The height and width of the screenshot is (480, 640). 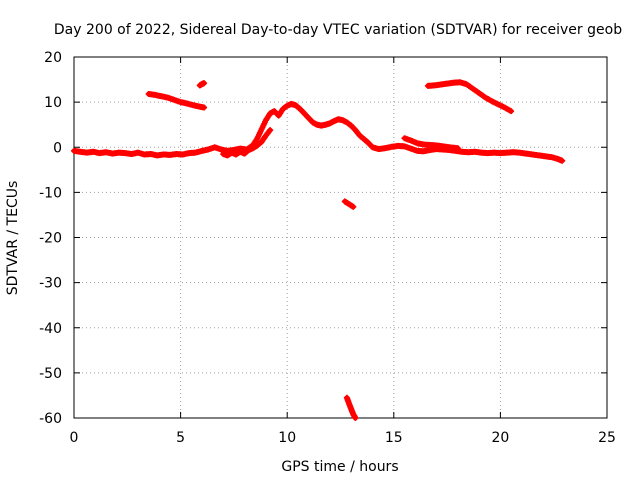 What do you see at coordinates (50, 284) in the screenshot?
I see `y-tick-label: -30` at bounding box center [50, 284].